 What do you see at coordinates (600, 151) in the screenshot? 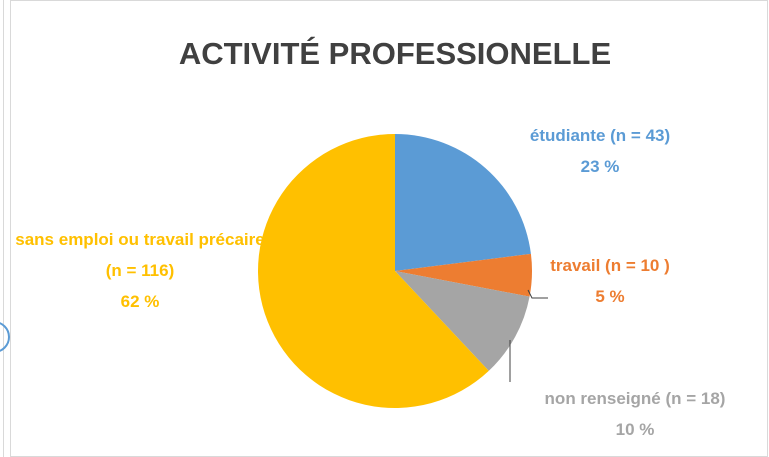
I see `data-label: étudiante (n = 43) 23 %` at bounding box center [600, 151].